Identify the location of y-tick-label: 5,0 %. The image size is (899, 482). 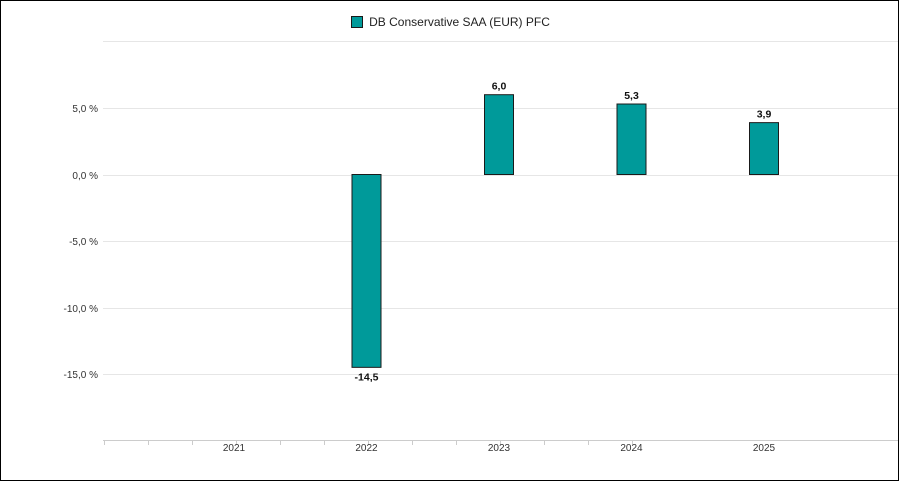
(85, 109).